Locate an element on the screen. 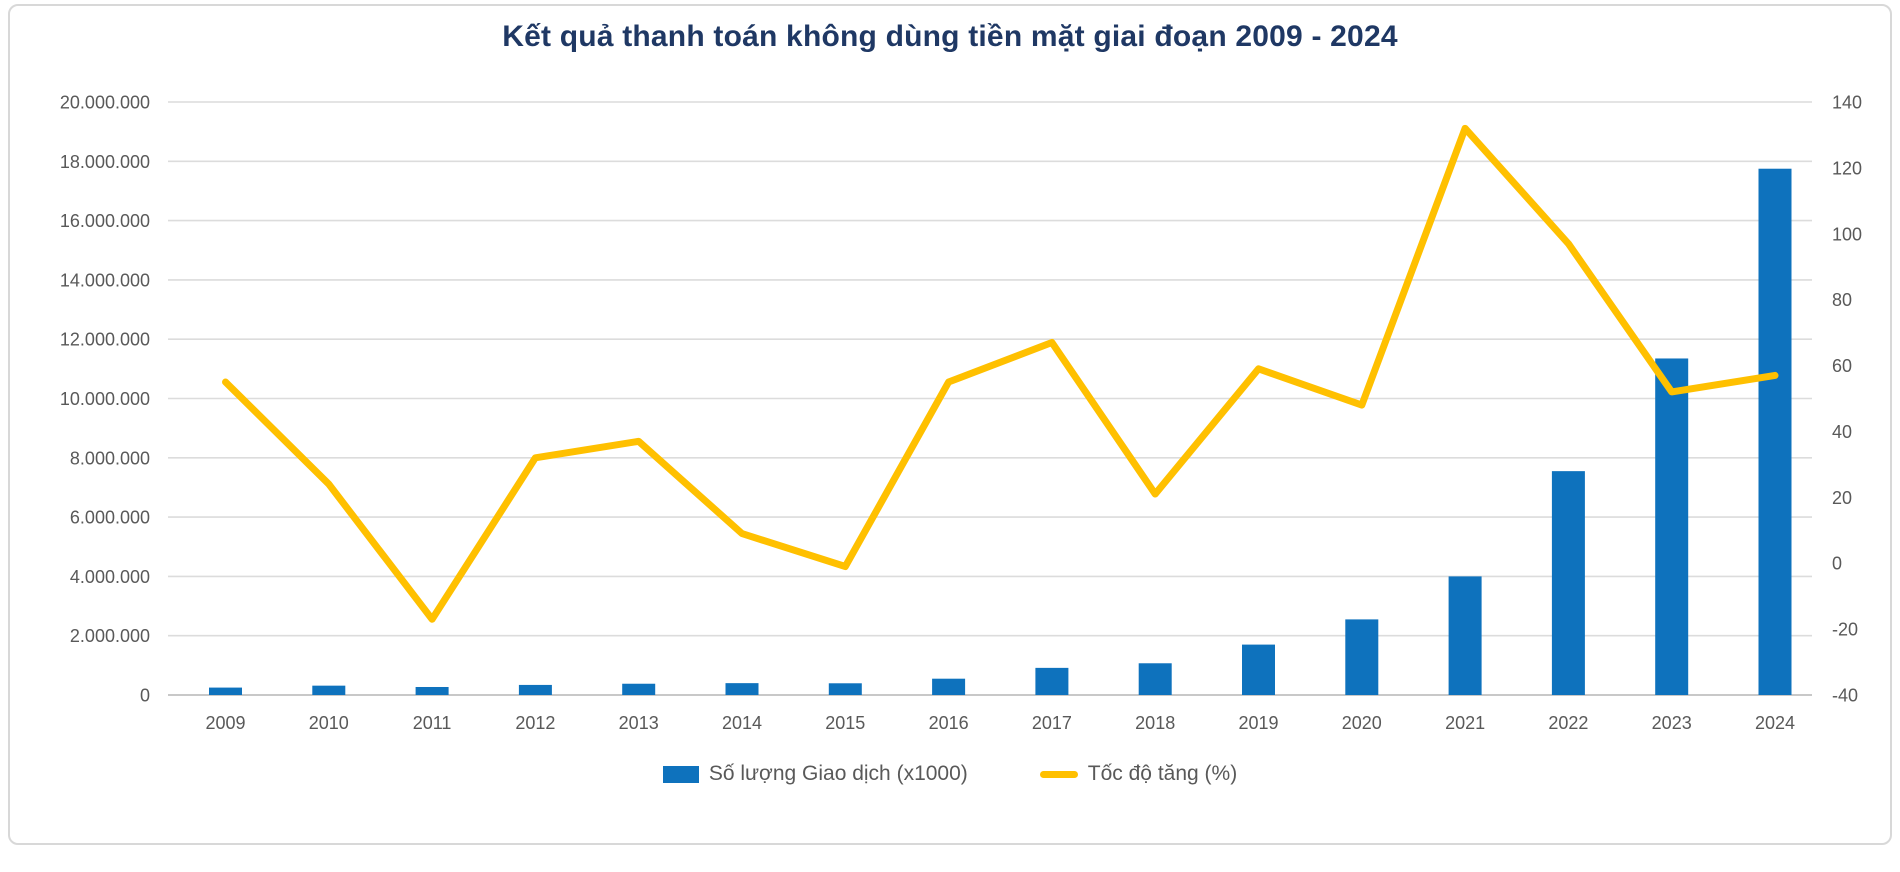 Image resolution: width=1900 pixels, height=872 pixels. x-axis-year-label: 2011 is located at coordinates (432, 723).